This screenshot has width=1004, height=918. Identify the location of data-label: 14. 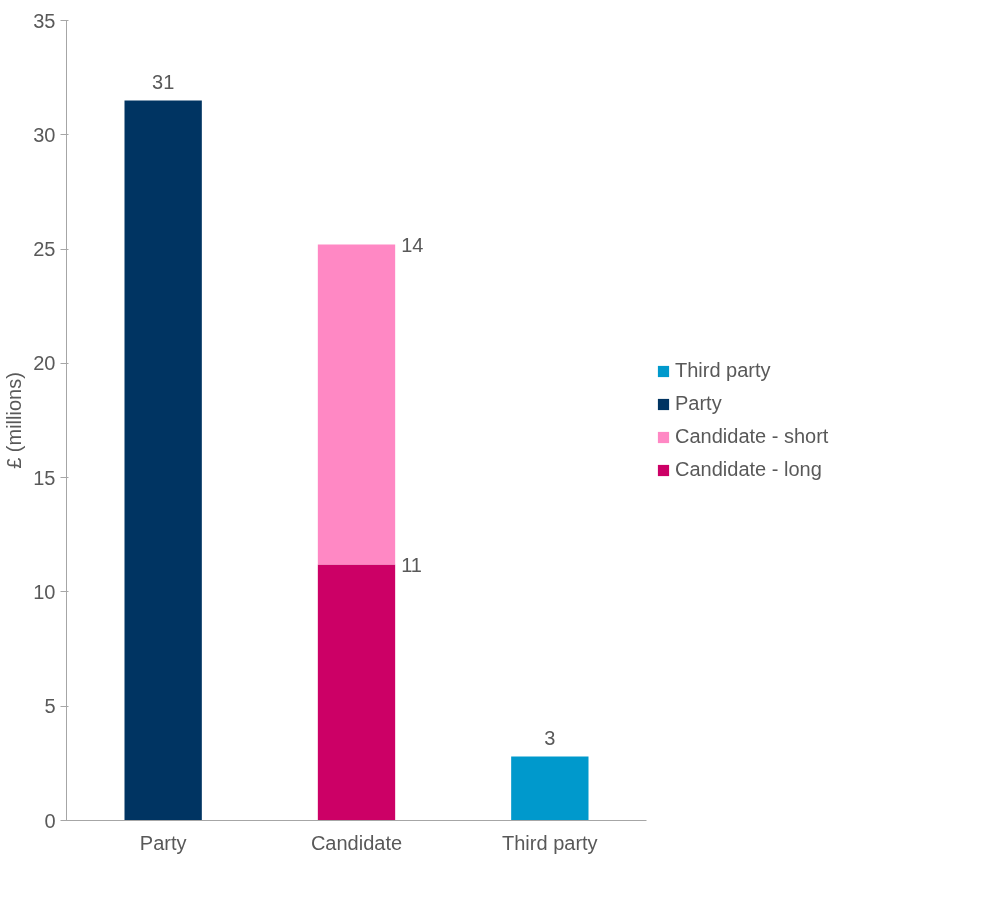
(412, 244).